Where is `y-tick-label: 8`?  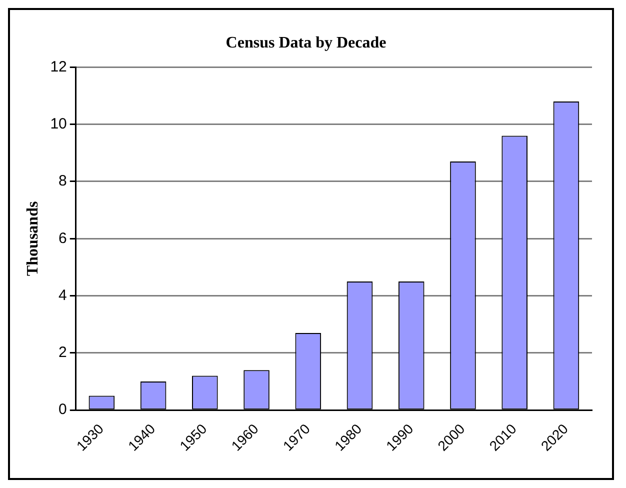 y-tick-label: 8 is located at coordinates (62, 181).